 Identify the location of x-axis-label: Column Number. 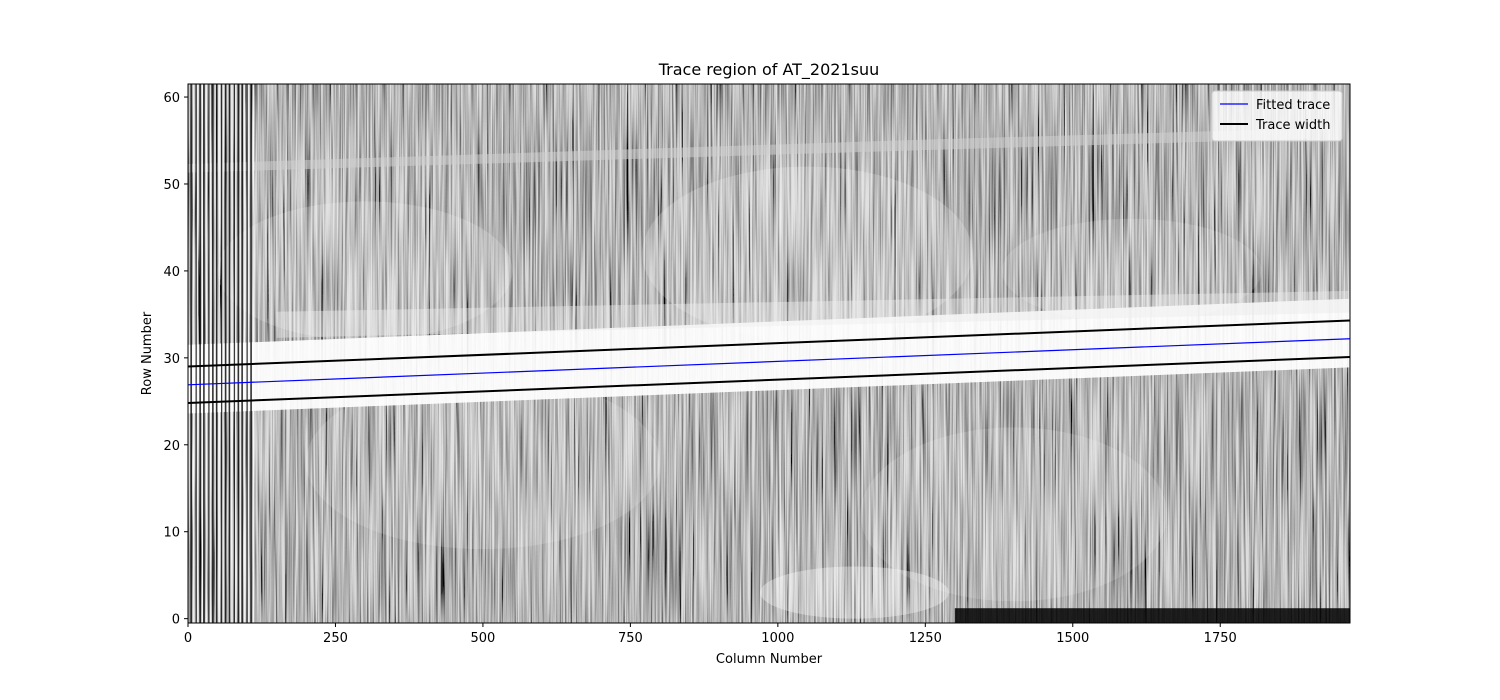
(769, 659).